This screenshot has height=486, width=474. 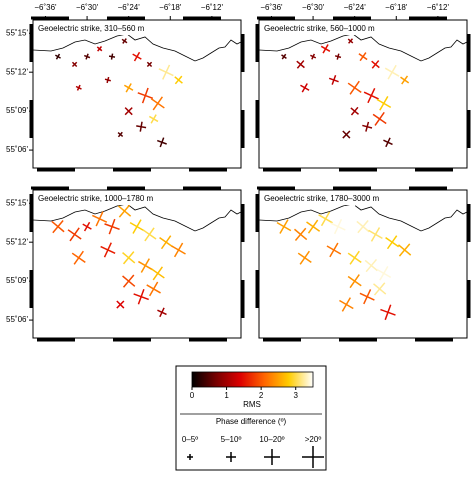 I want to click on colorbar-tick-label: 2, so click(x=261, y=395).